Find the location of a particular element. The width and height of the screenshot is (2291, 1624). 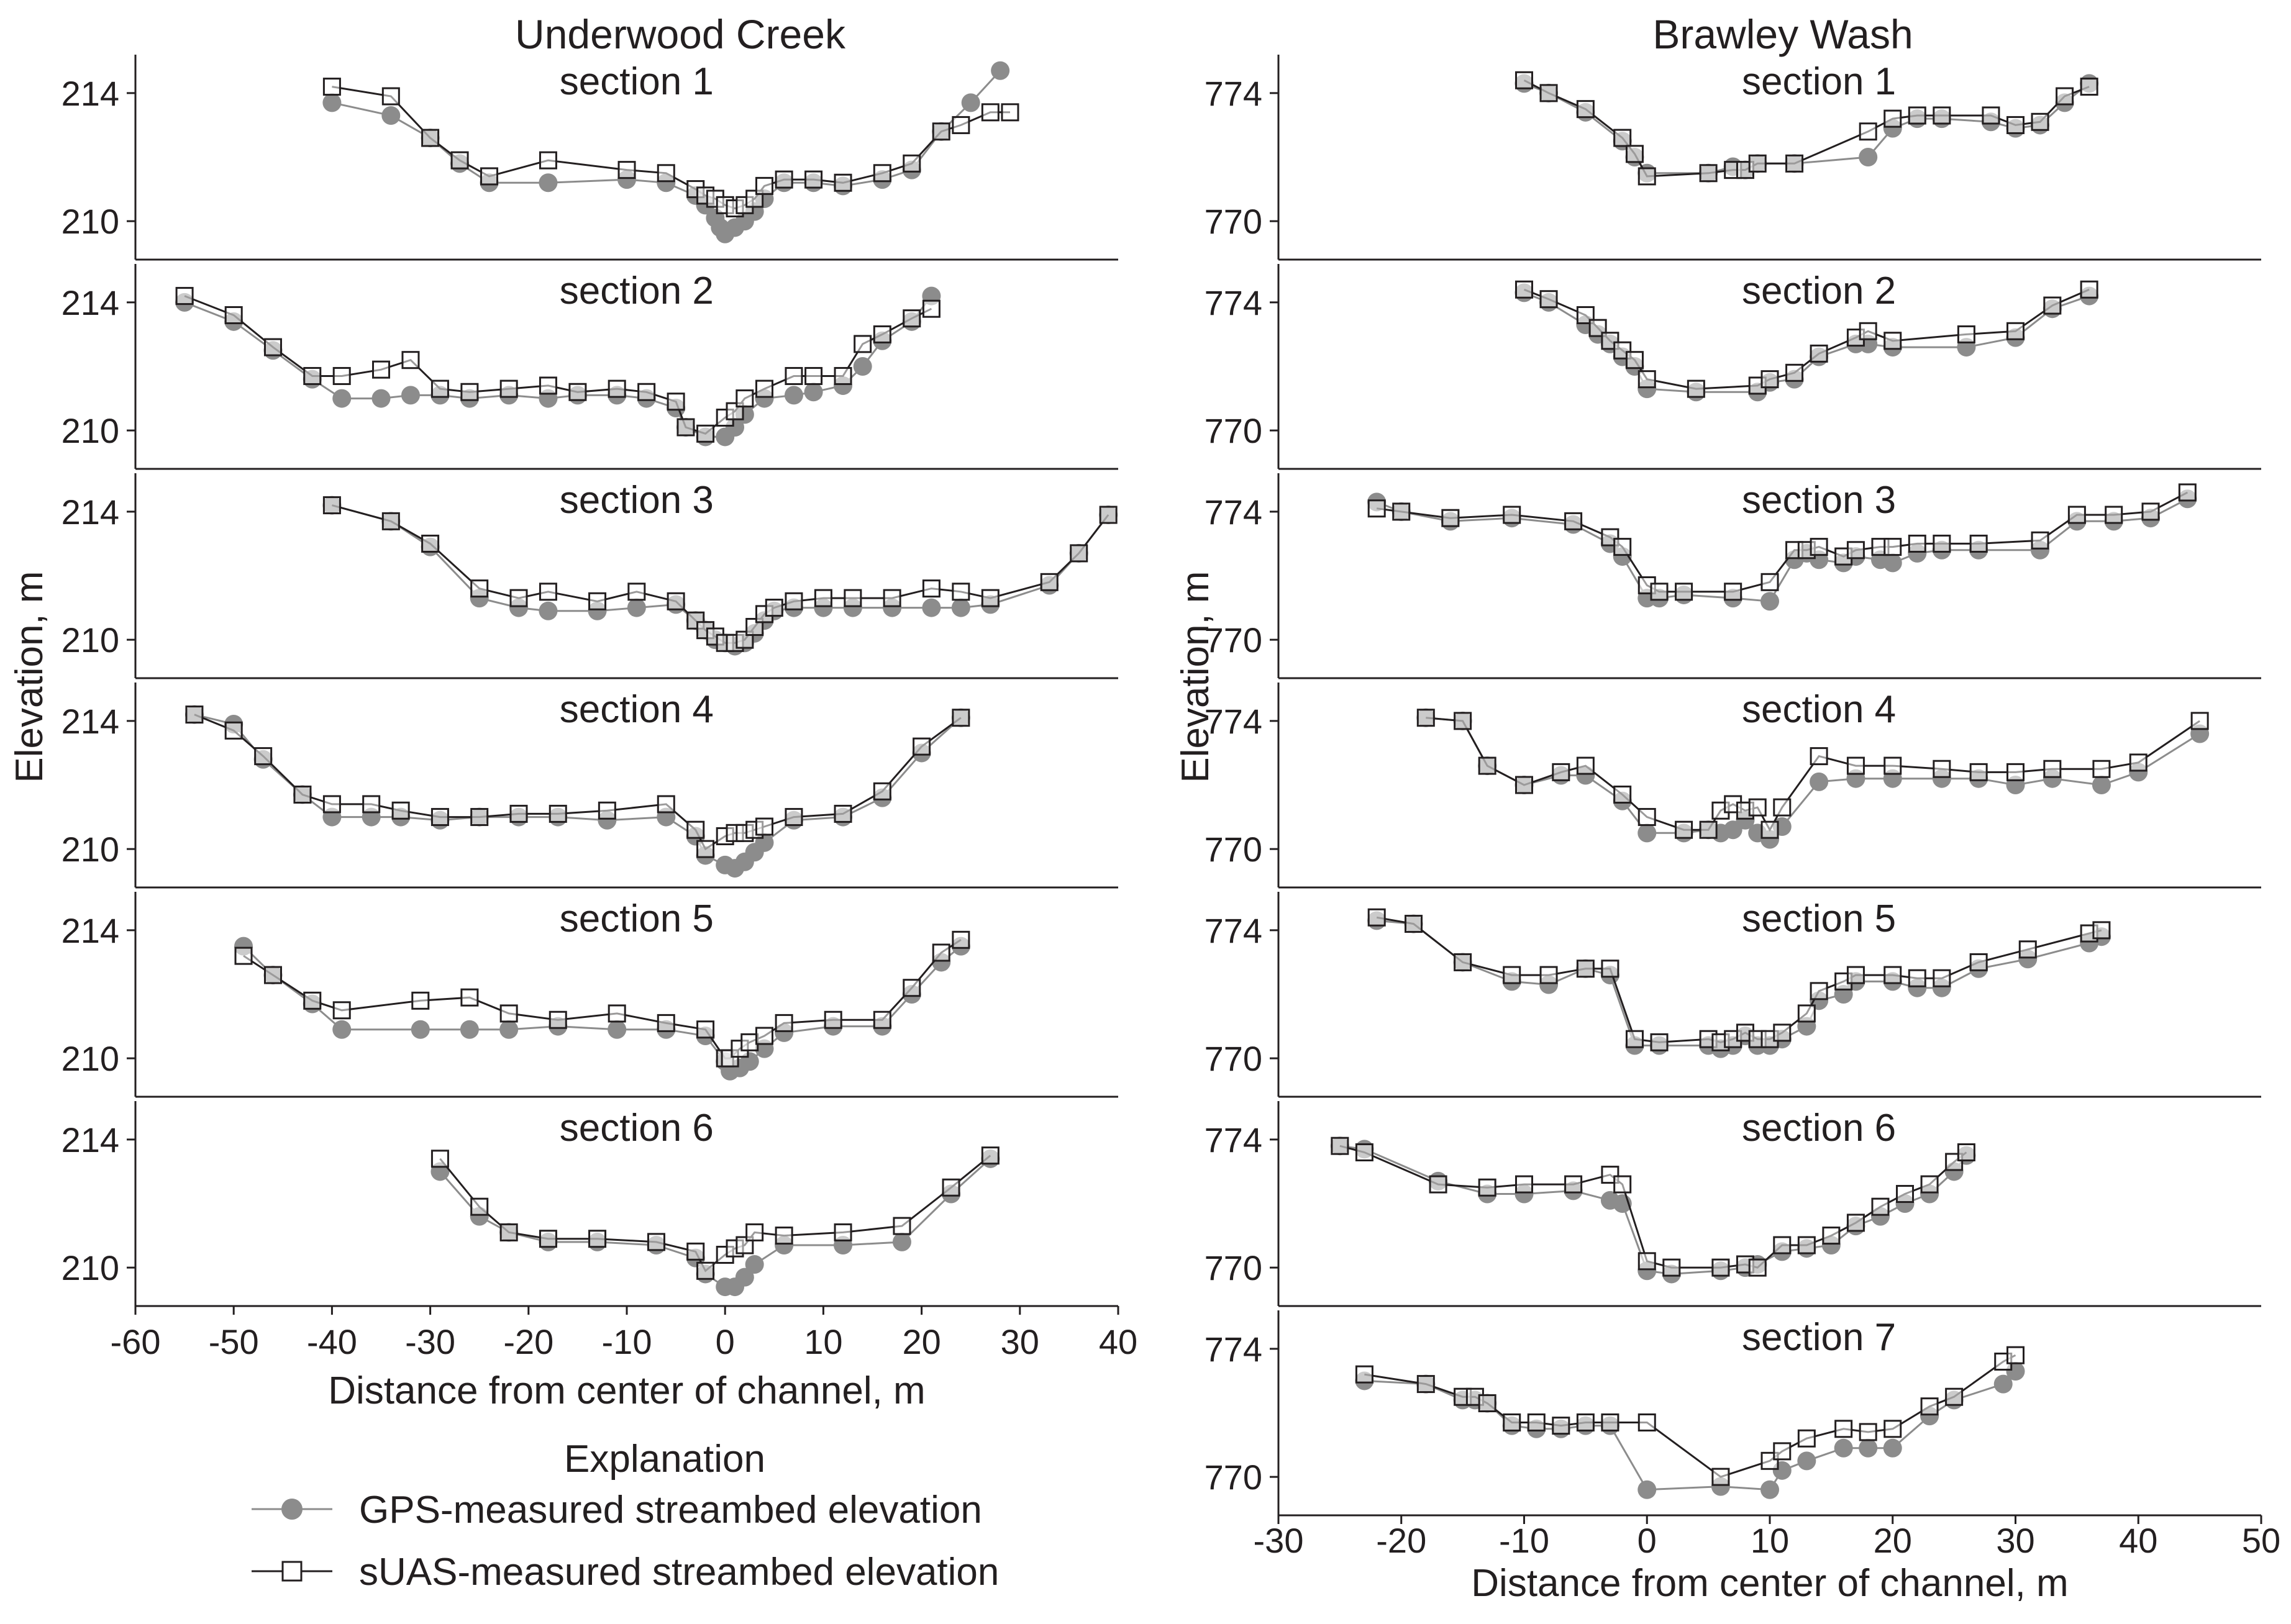

underwood-section-6-panel: 210 214 section 6 is located at coordinates (589, 1204).